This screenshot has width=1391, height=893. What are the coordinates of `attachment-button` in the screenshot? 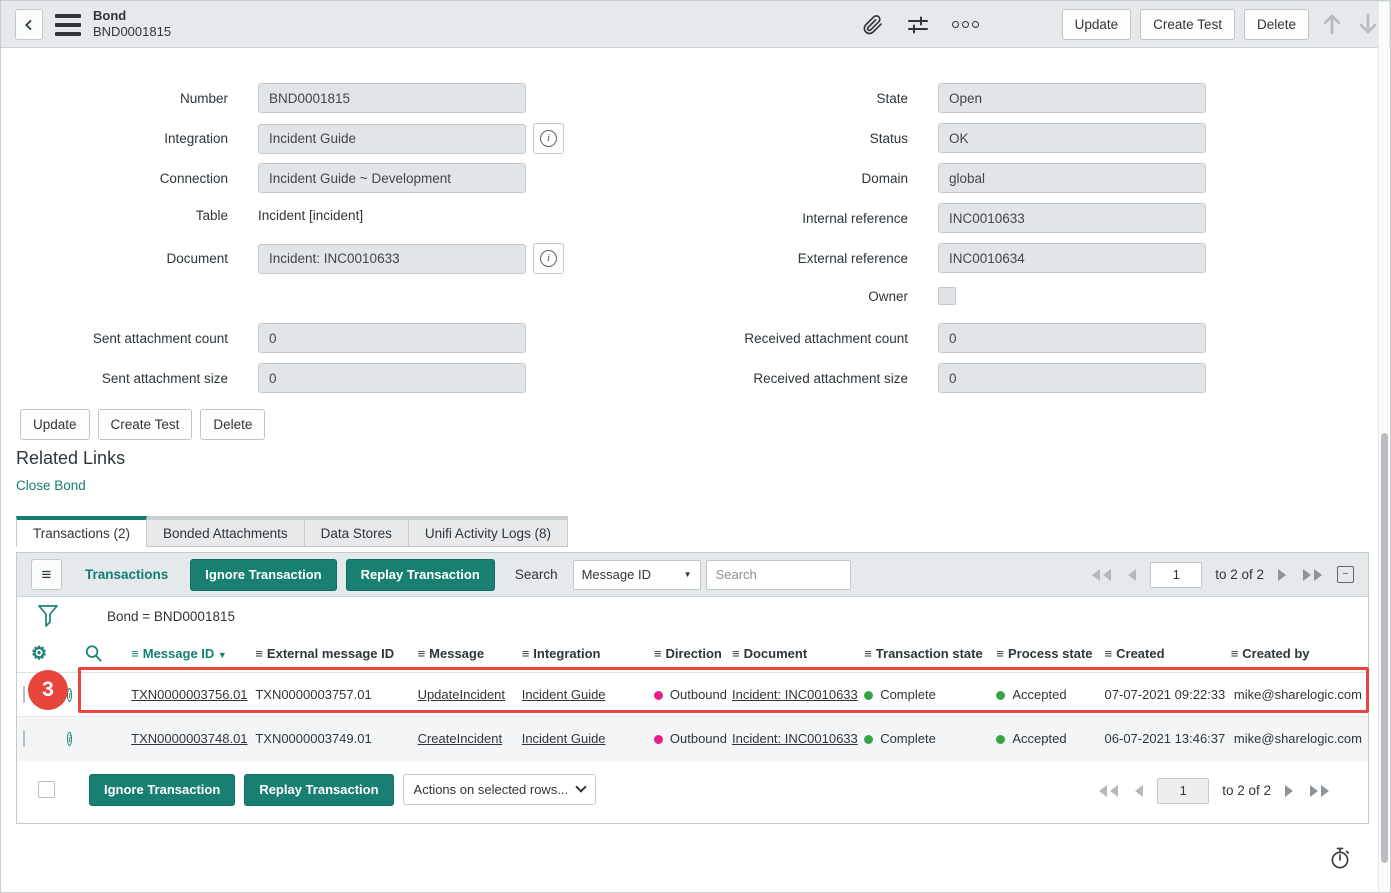 It's located at (873, 25).